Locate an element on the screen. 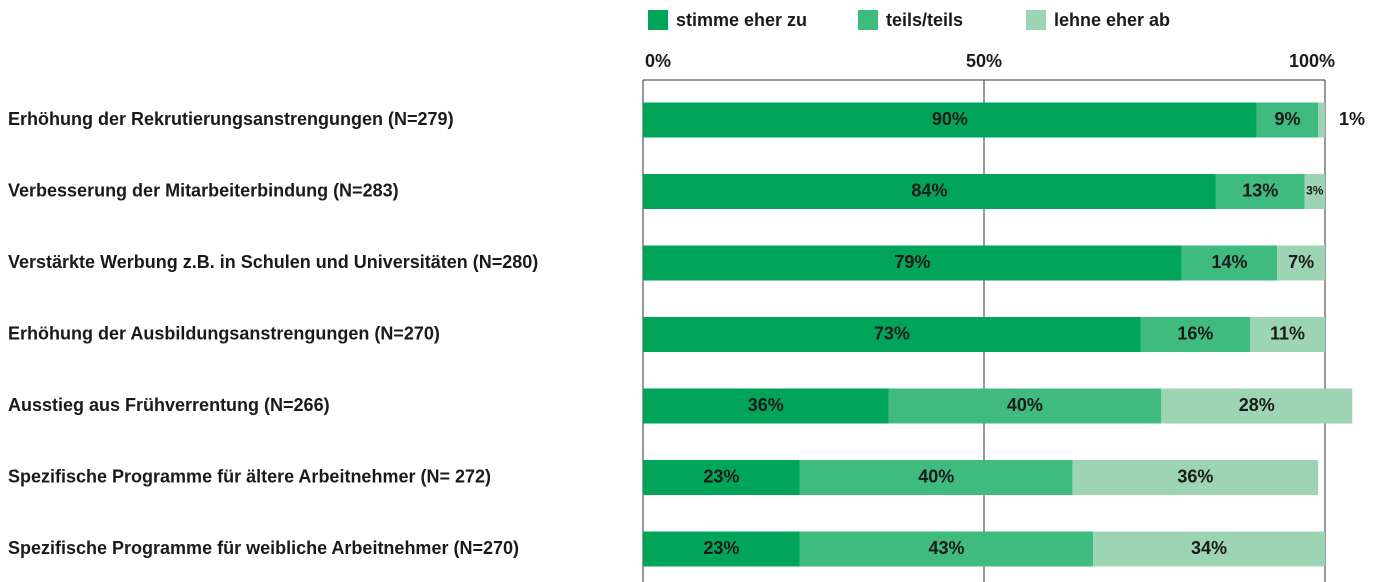  value-label: 14% is located at coordinates (1230, 262).